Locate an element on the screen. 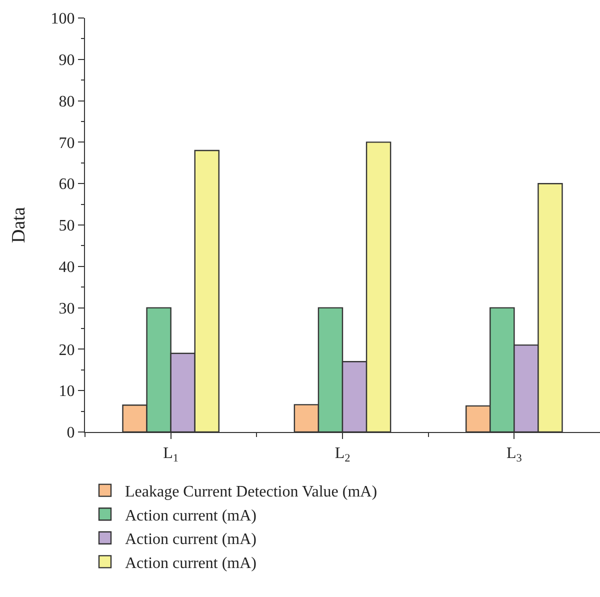  x-tick-label: L$_{1}$ is located at coordinates (171, 455).